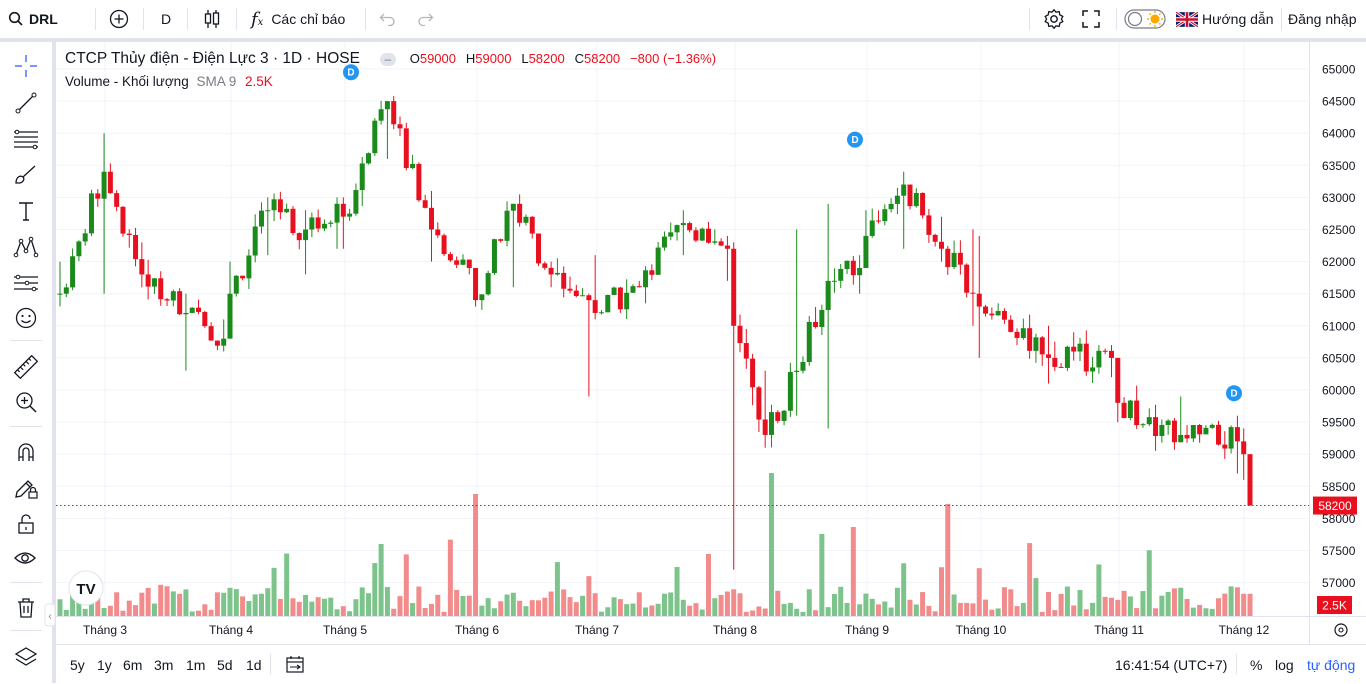 The image size is (1366, 684). I want to click on low-label: L, so click(525, 58).